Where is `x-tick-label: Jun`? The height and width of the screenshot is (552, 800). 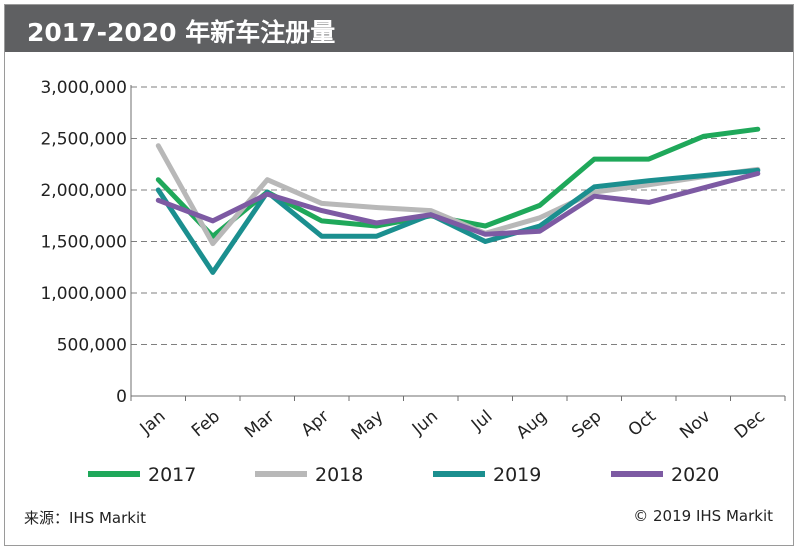
x-tick-label: Jun is located at coordinates (425, 423).